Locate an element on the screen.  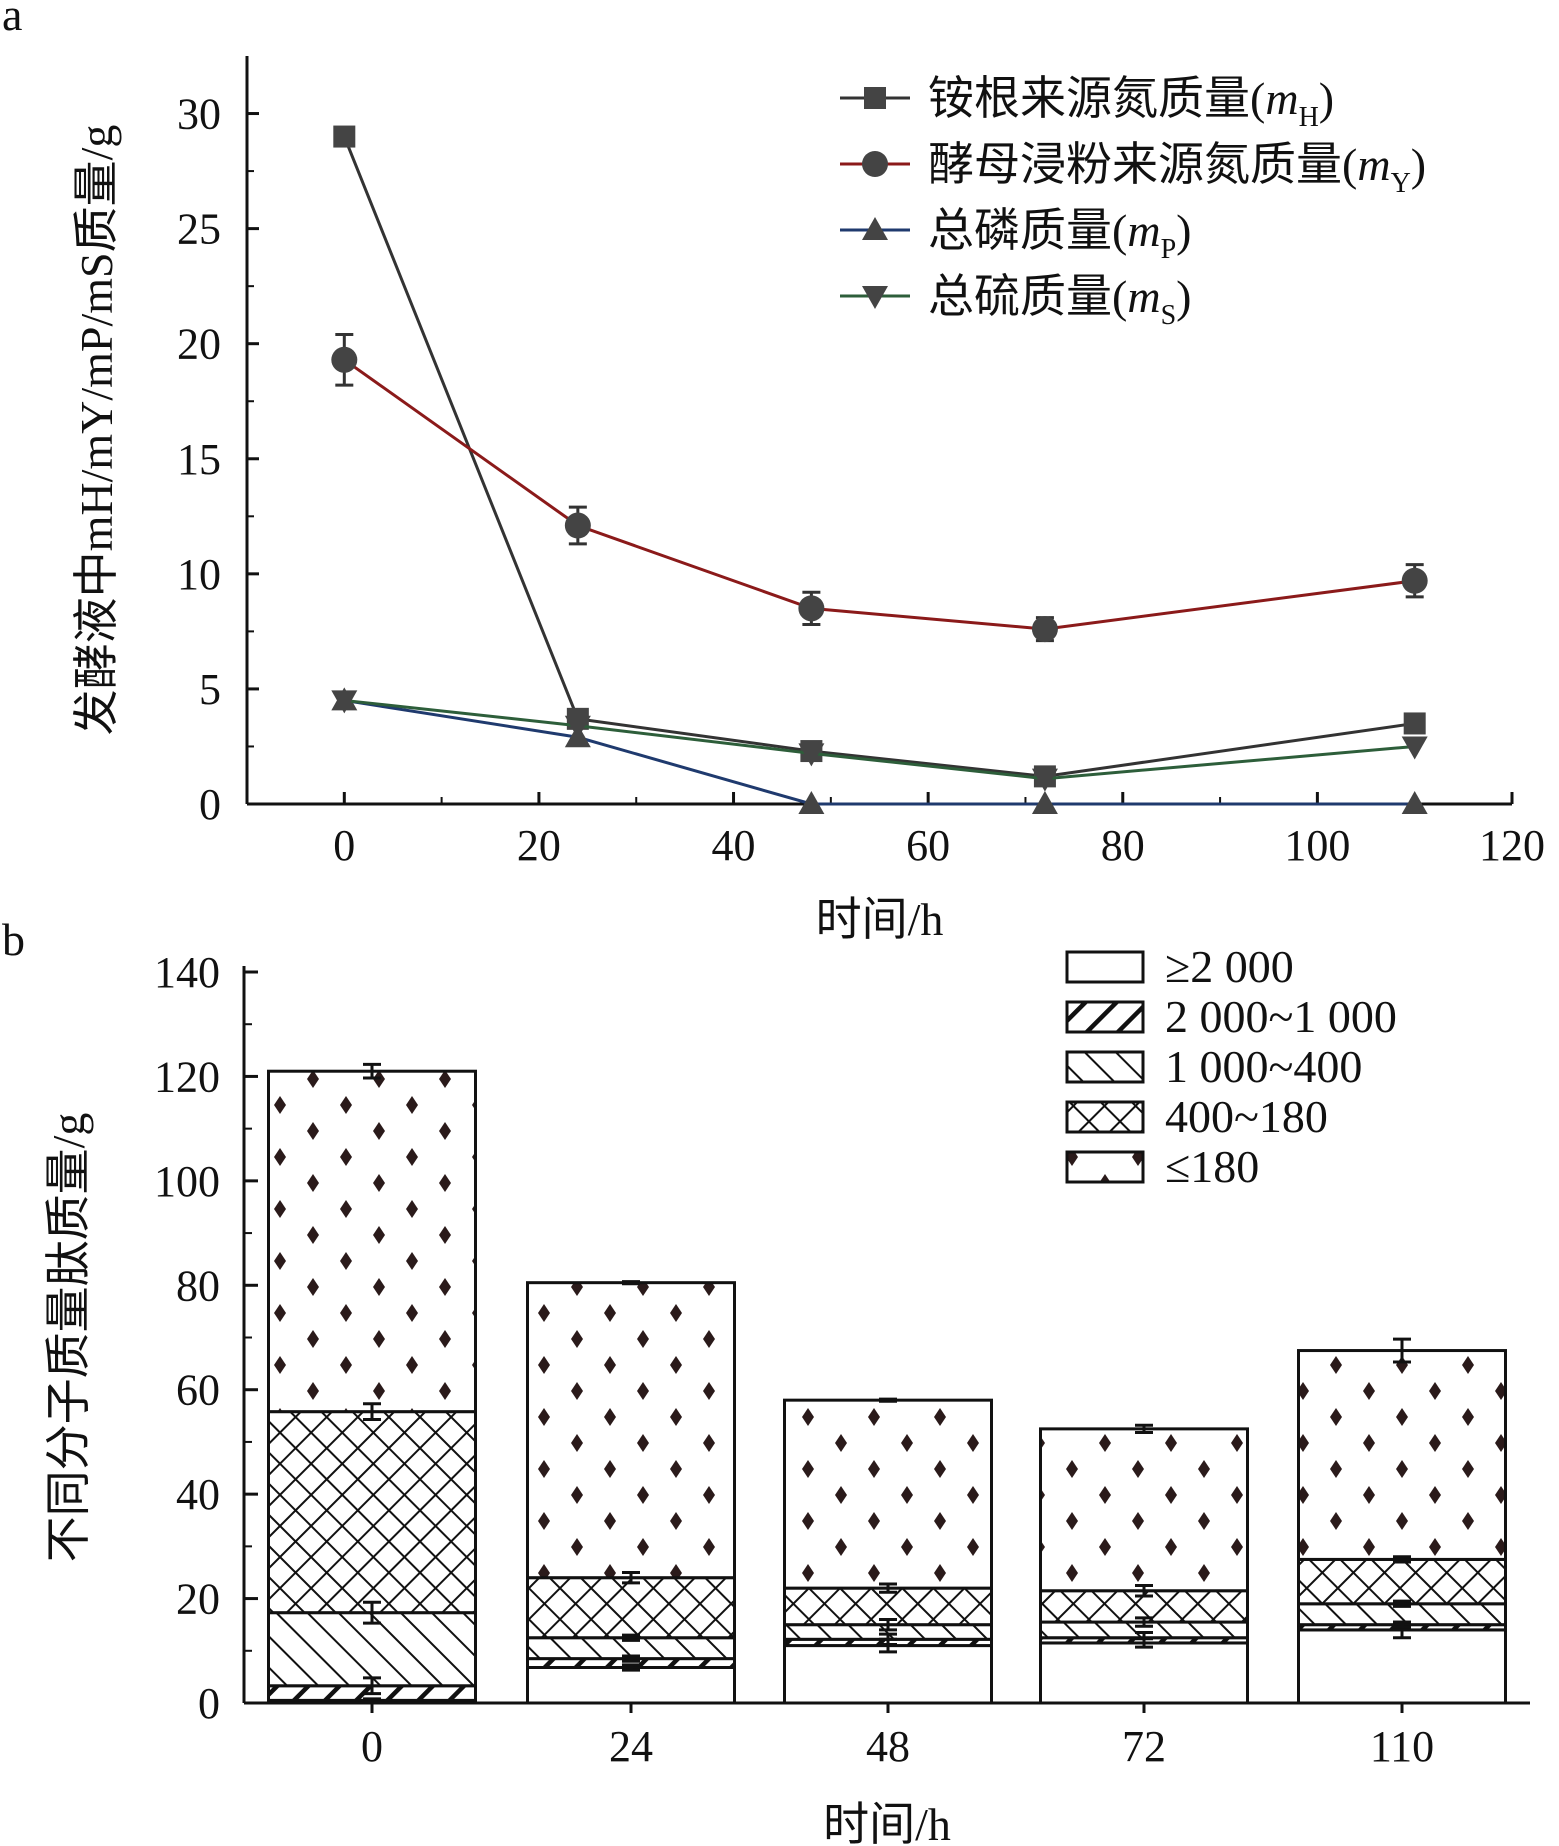
x-tick-label: 24 is located at coordinates (631, 1746).